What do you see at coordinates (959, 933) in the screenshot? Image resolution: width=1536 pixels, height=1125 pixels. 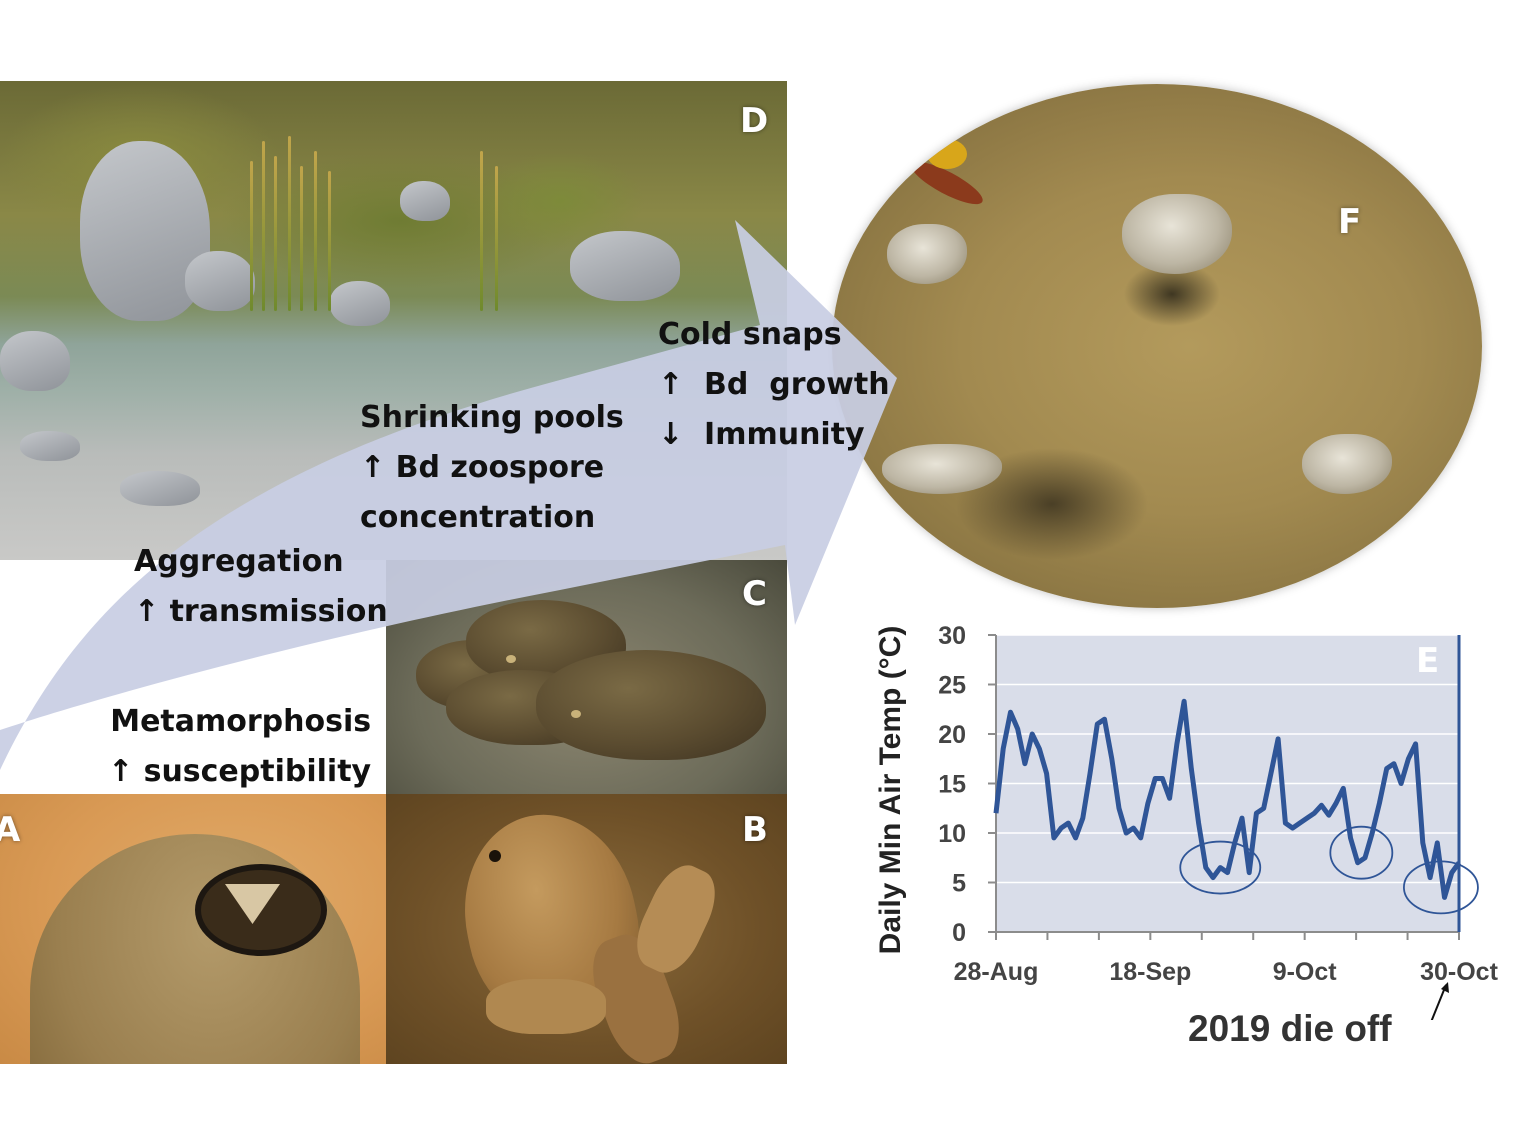 I see `y-tick-label: 0` at bounding box center [959, 933].